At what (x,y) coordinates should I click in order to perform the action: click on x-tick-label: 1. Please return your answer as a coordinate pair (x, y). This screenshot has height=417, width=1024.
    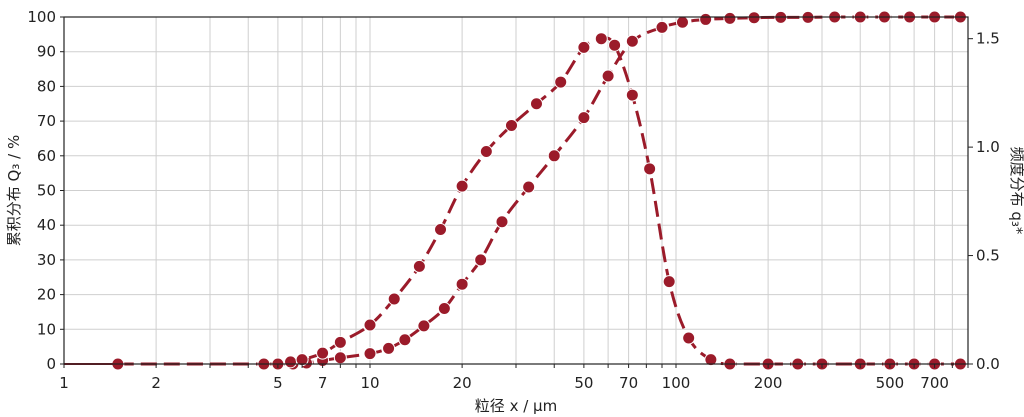
    Looking at the image, I should click on (64, 383).